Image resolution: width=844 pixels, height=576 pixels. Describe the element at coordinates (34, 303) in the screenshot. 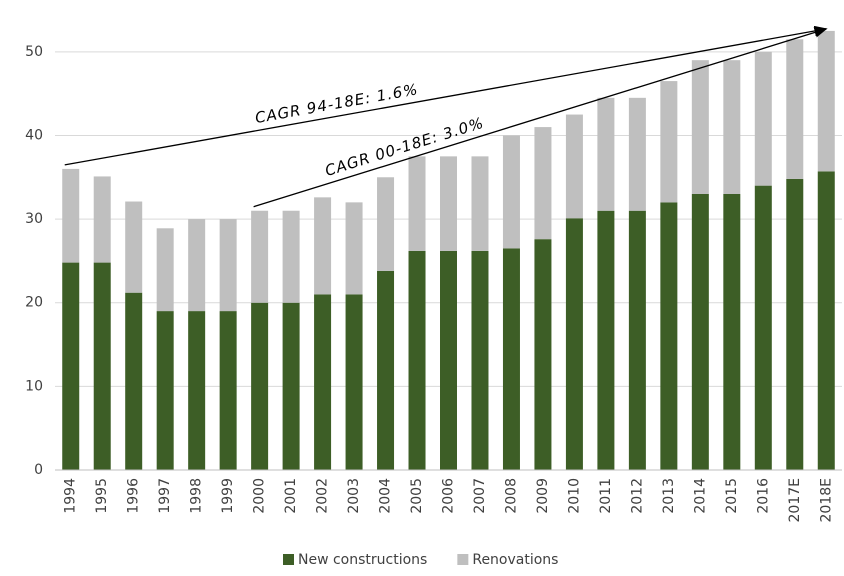

I see `y-tick-label: 20` at that location.